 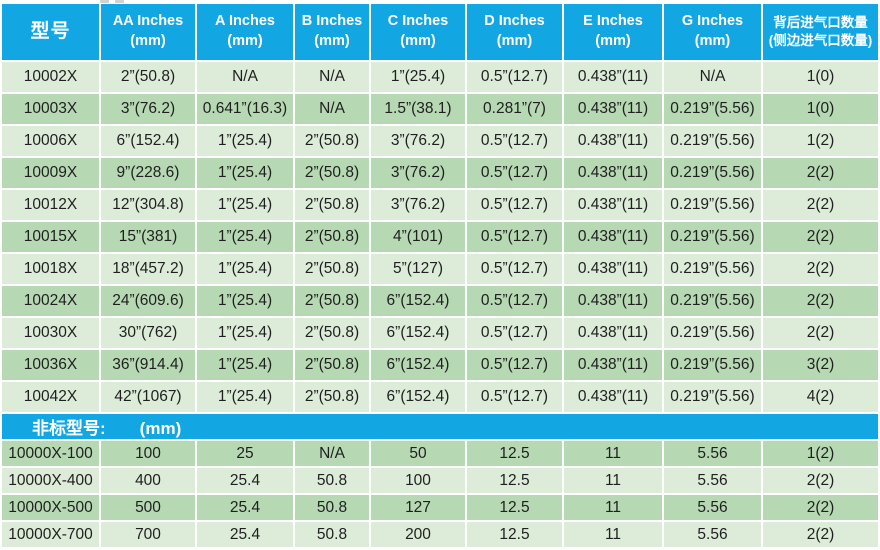 I want to click on value-cell: 36”(914.4), so click(x=148, y=365).